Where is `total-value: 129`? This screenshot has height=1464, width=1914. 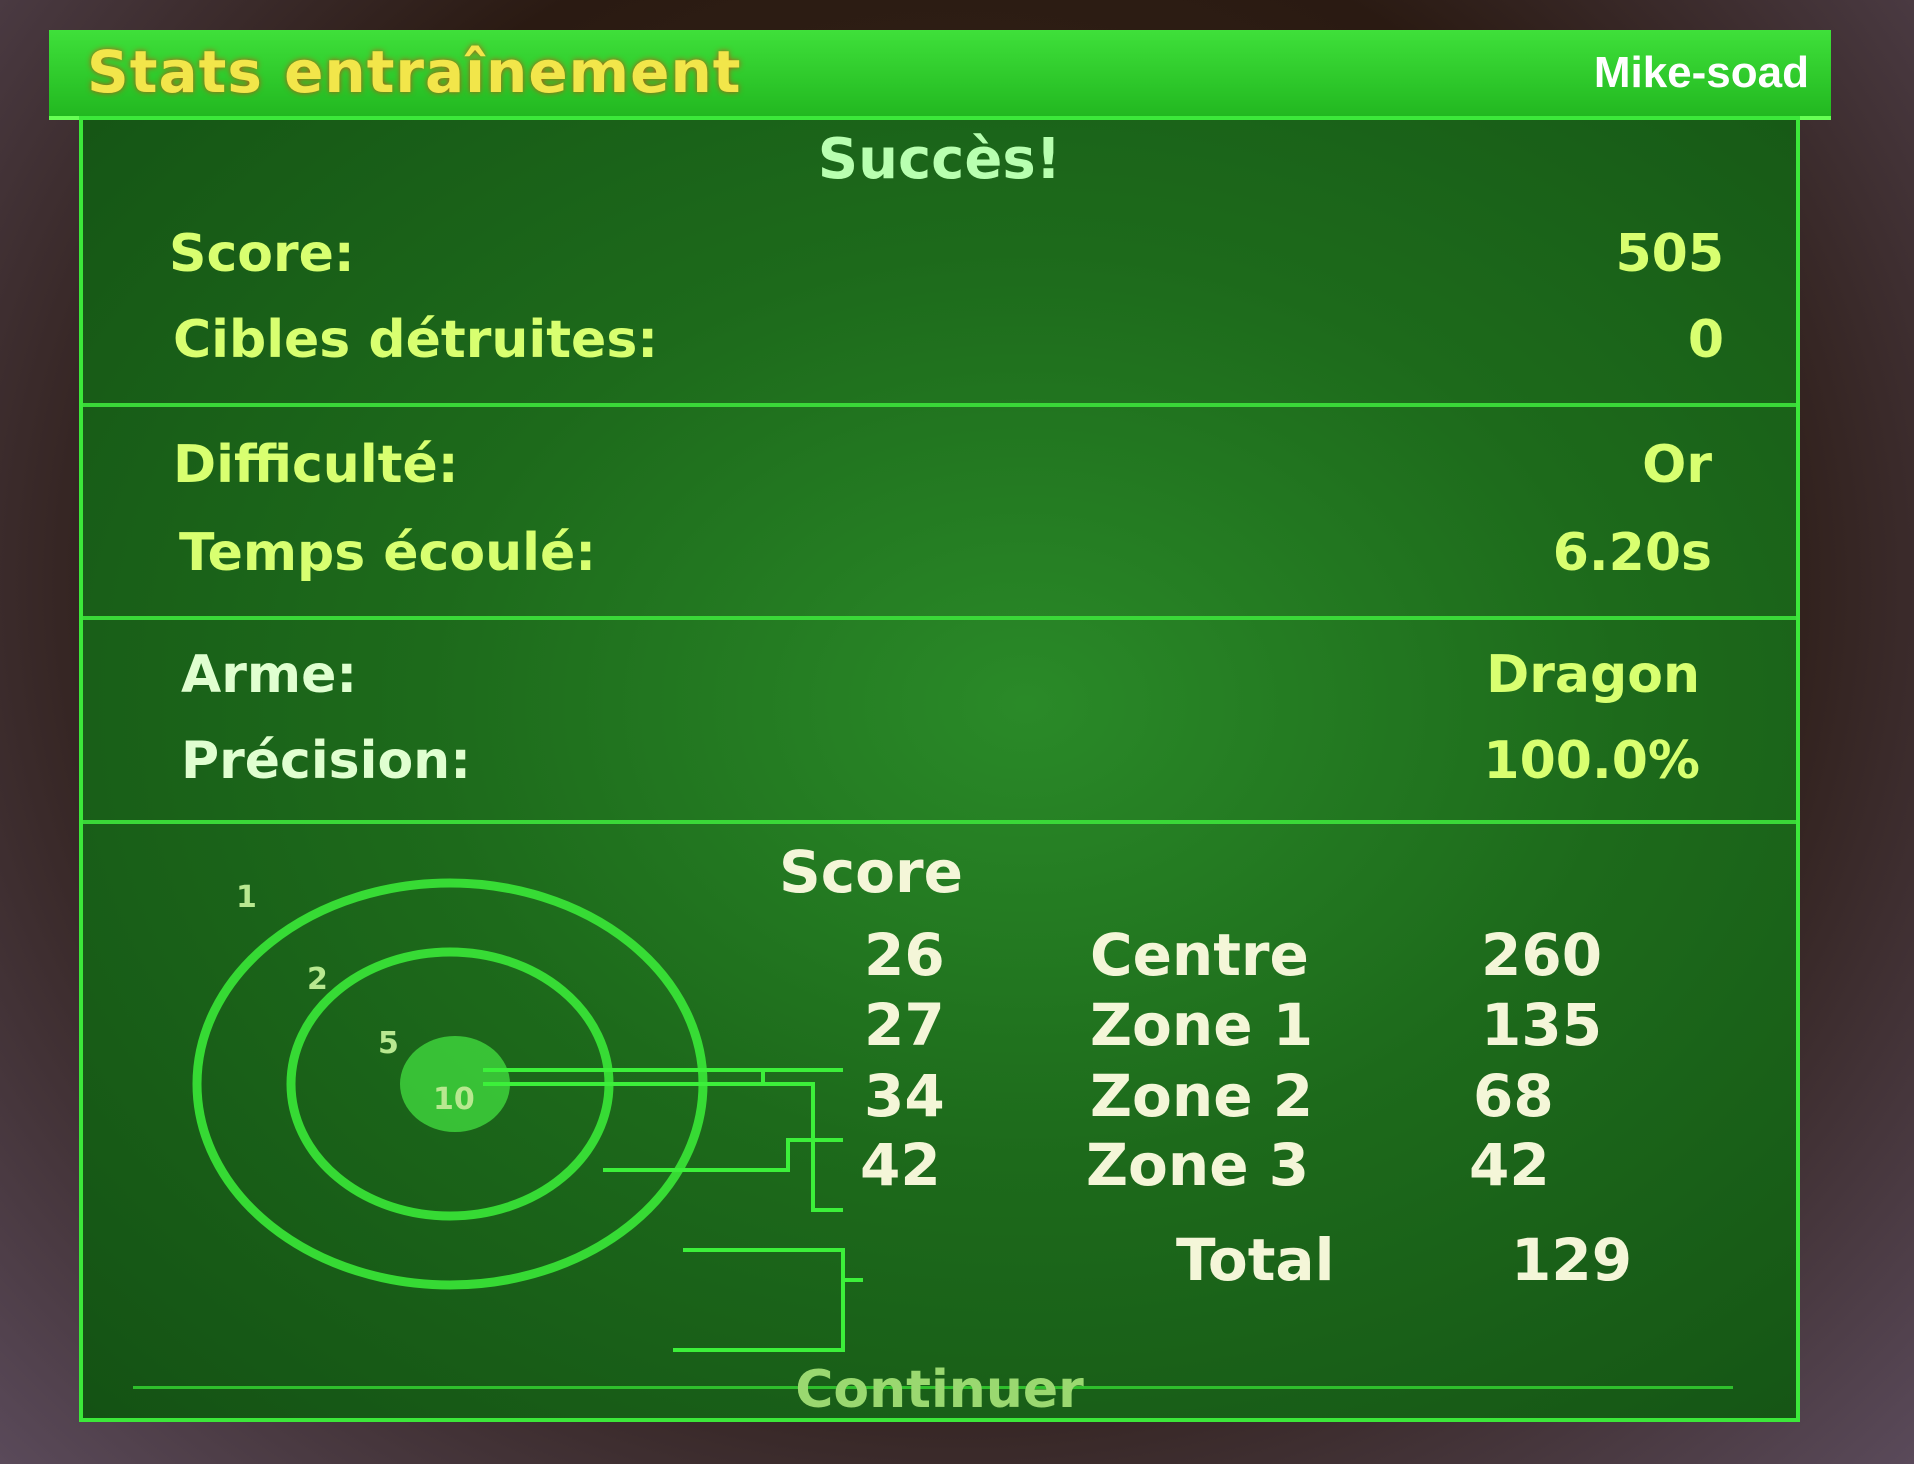
total-value: 129 is located at coordinates (1572, 1260).